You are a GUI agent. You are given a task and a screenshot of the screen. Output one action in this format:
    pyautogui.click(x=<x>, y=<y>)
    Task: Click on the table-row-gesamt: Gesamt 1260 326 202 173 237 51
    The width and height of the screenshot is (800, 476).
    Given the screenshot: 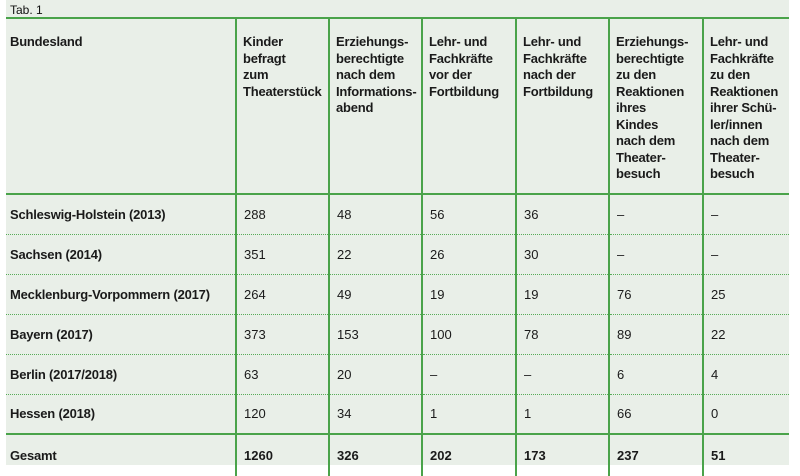 What is the action you would take?
    pyautogui.click(x=397, y=455)
    